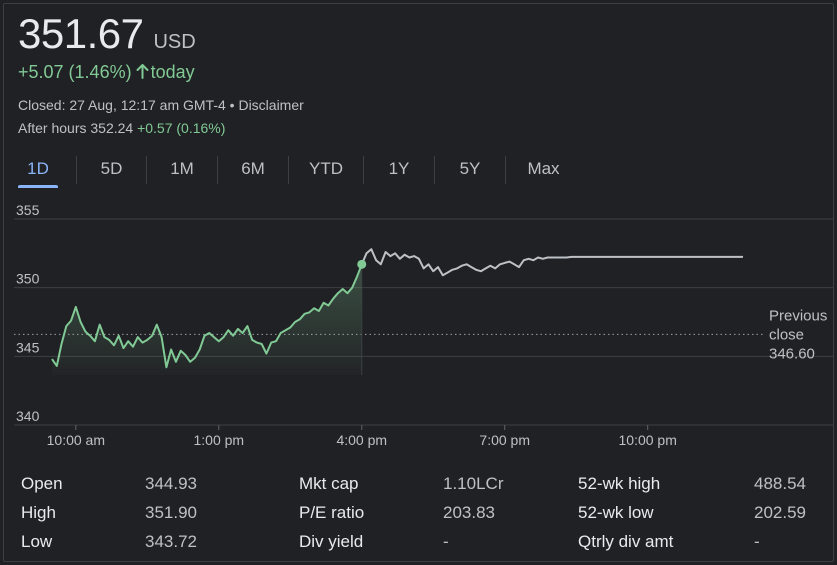  What do you see at coordinates (207, 316) in the screenshot?
I see `regular-session-line` at bounding box center [207, 316].